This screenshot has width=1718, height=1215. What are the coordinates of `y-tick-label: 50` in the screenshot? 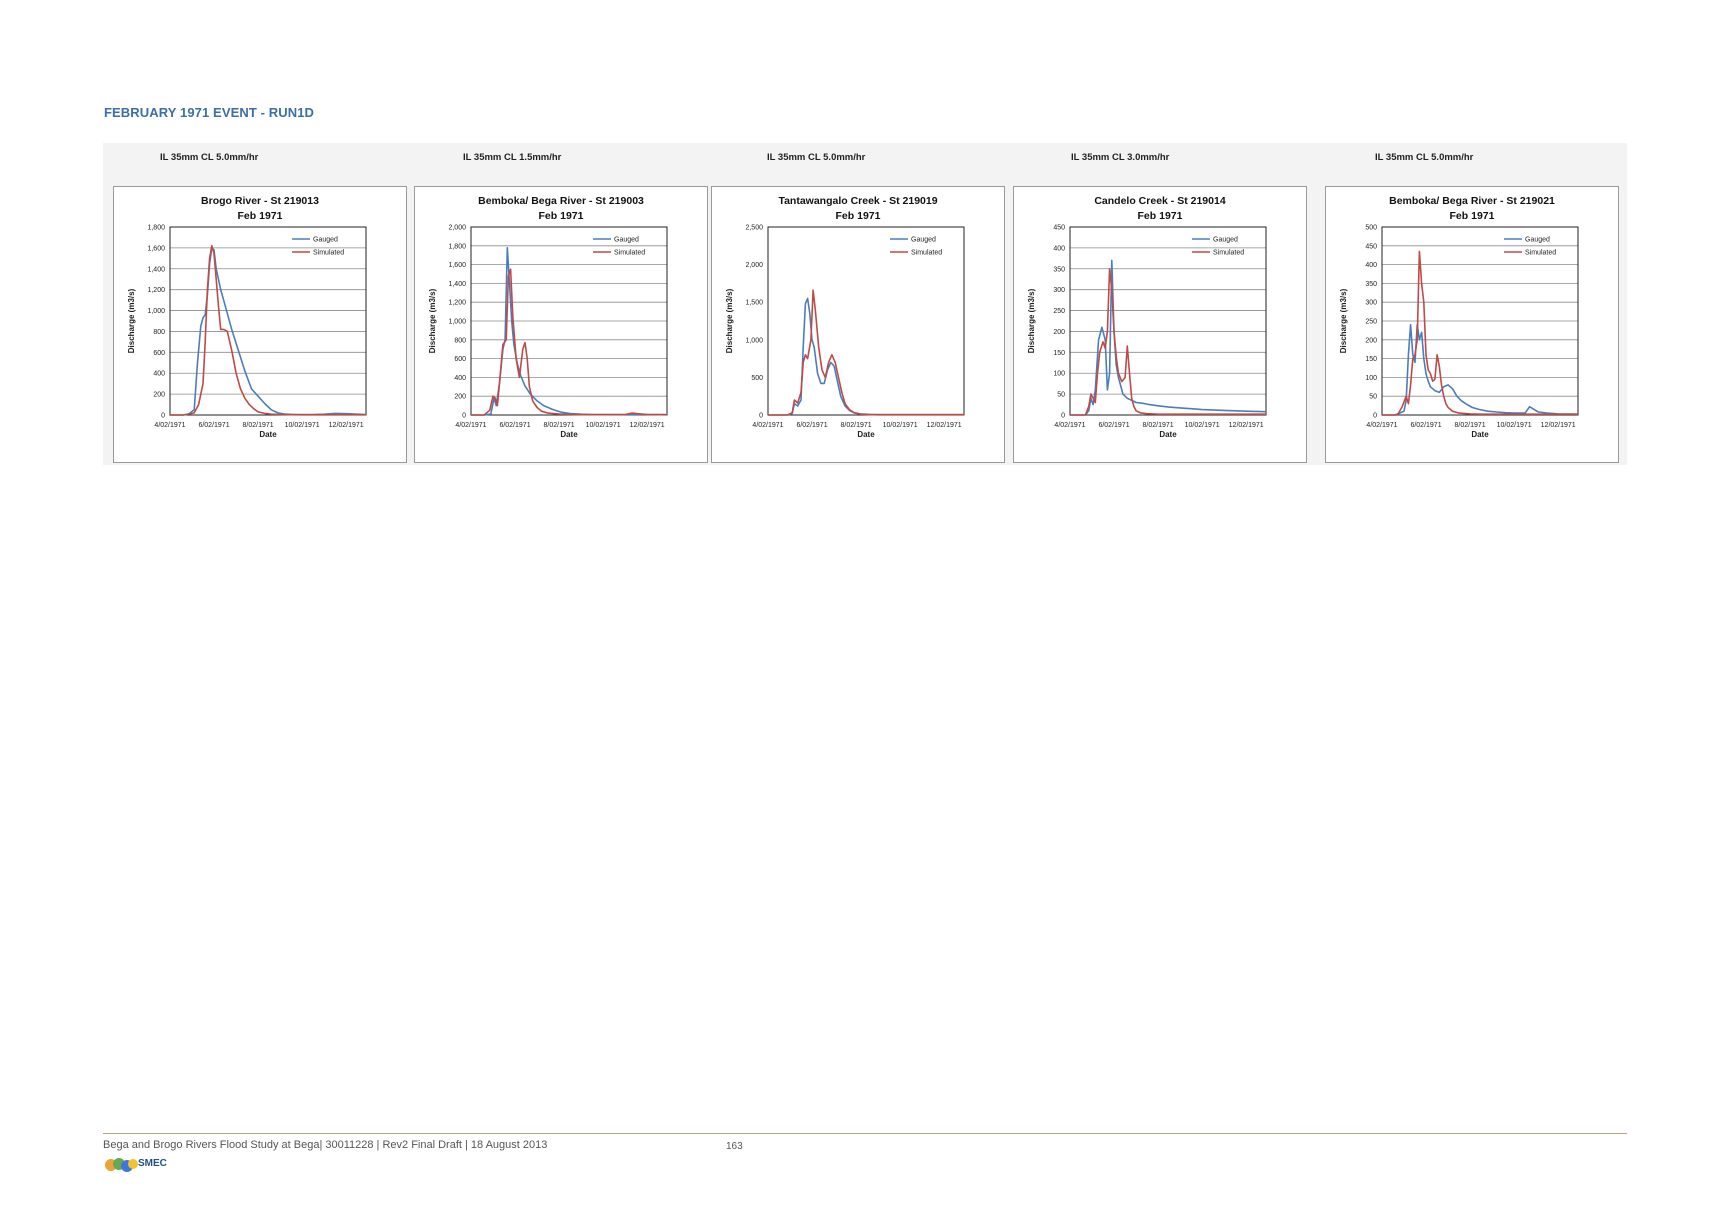 It's located at (1061, 395).